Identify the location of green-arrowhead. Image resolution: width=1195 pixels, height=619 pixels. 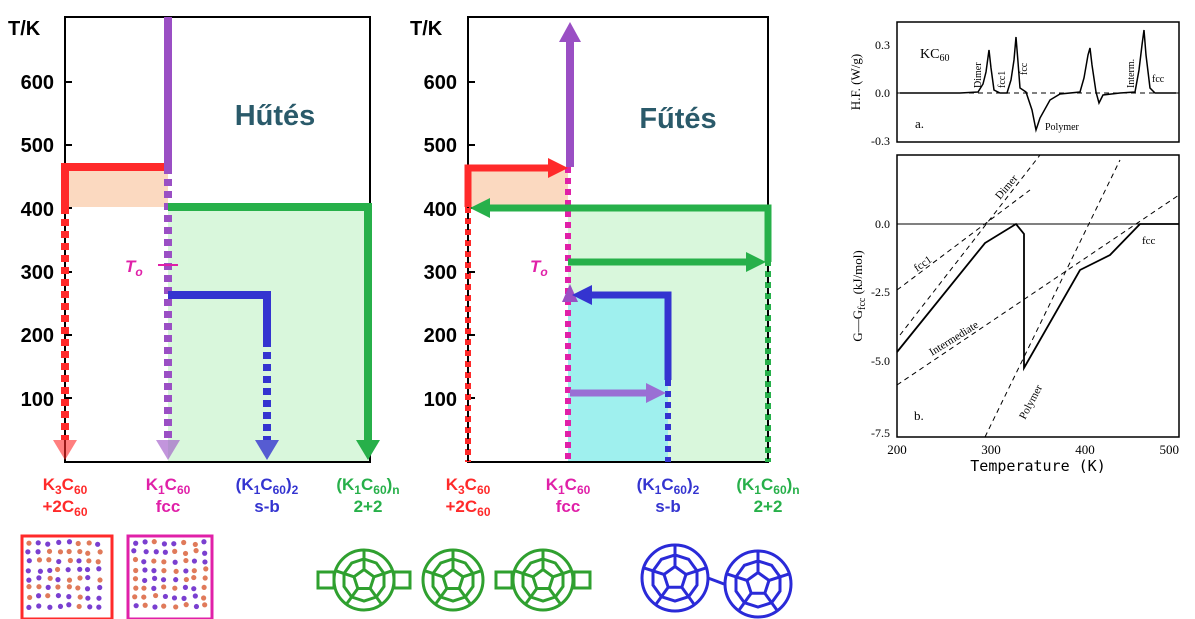
(368, 450).